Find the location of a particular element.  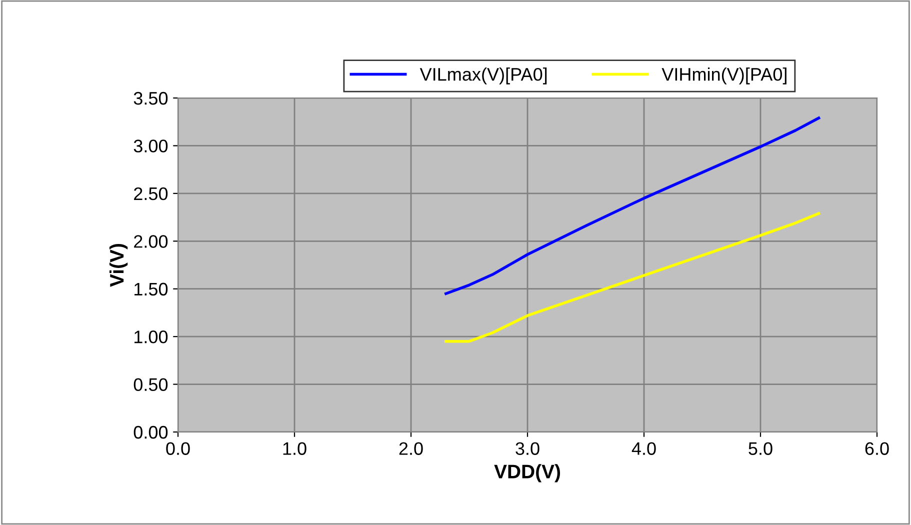

legend-label: VIHmin(V)[PA0] is located at coordinates (724, 75).